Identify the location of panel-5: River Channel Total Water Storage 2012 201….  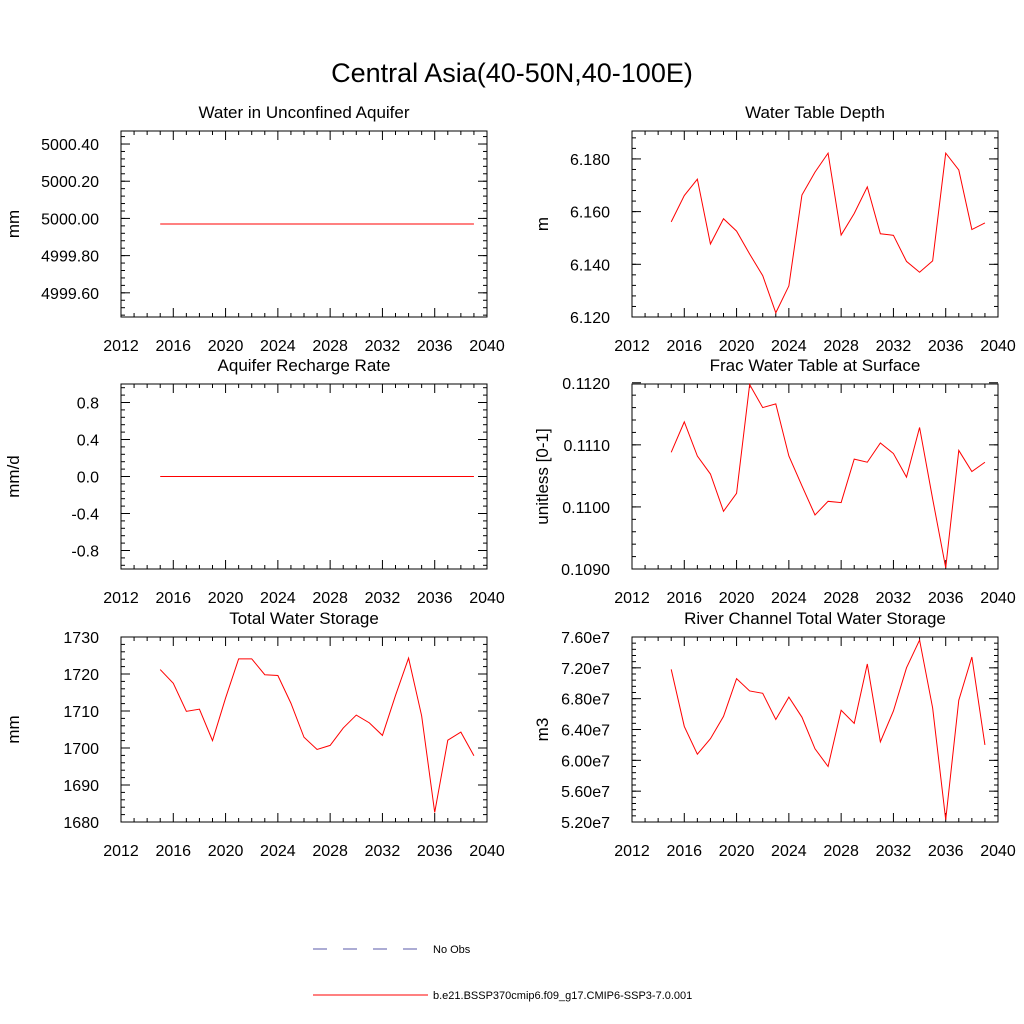
(774, 734).